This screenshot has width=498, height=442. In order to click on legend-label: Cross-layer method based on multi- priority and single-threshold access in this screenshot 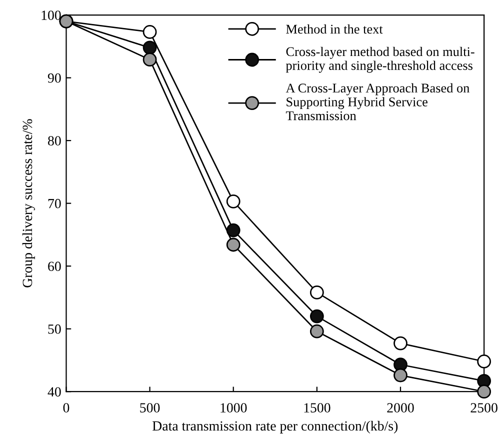, I will do `click(380, 59)`.